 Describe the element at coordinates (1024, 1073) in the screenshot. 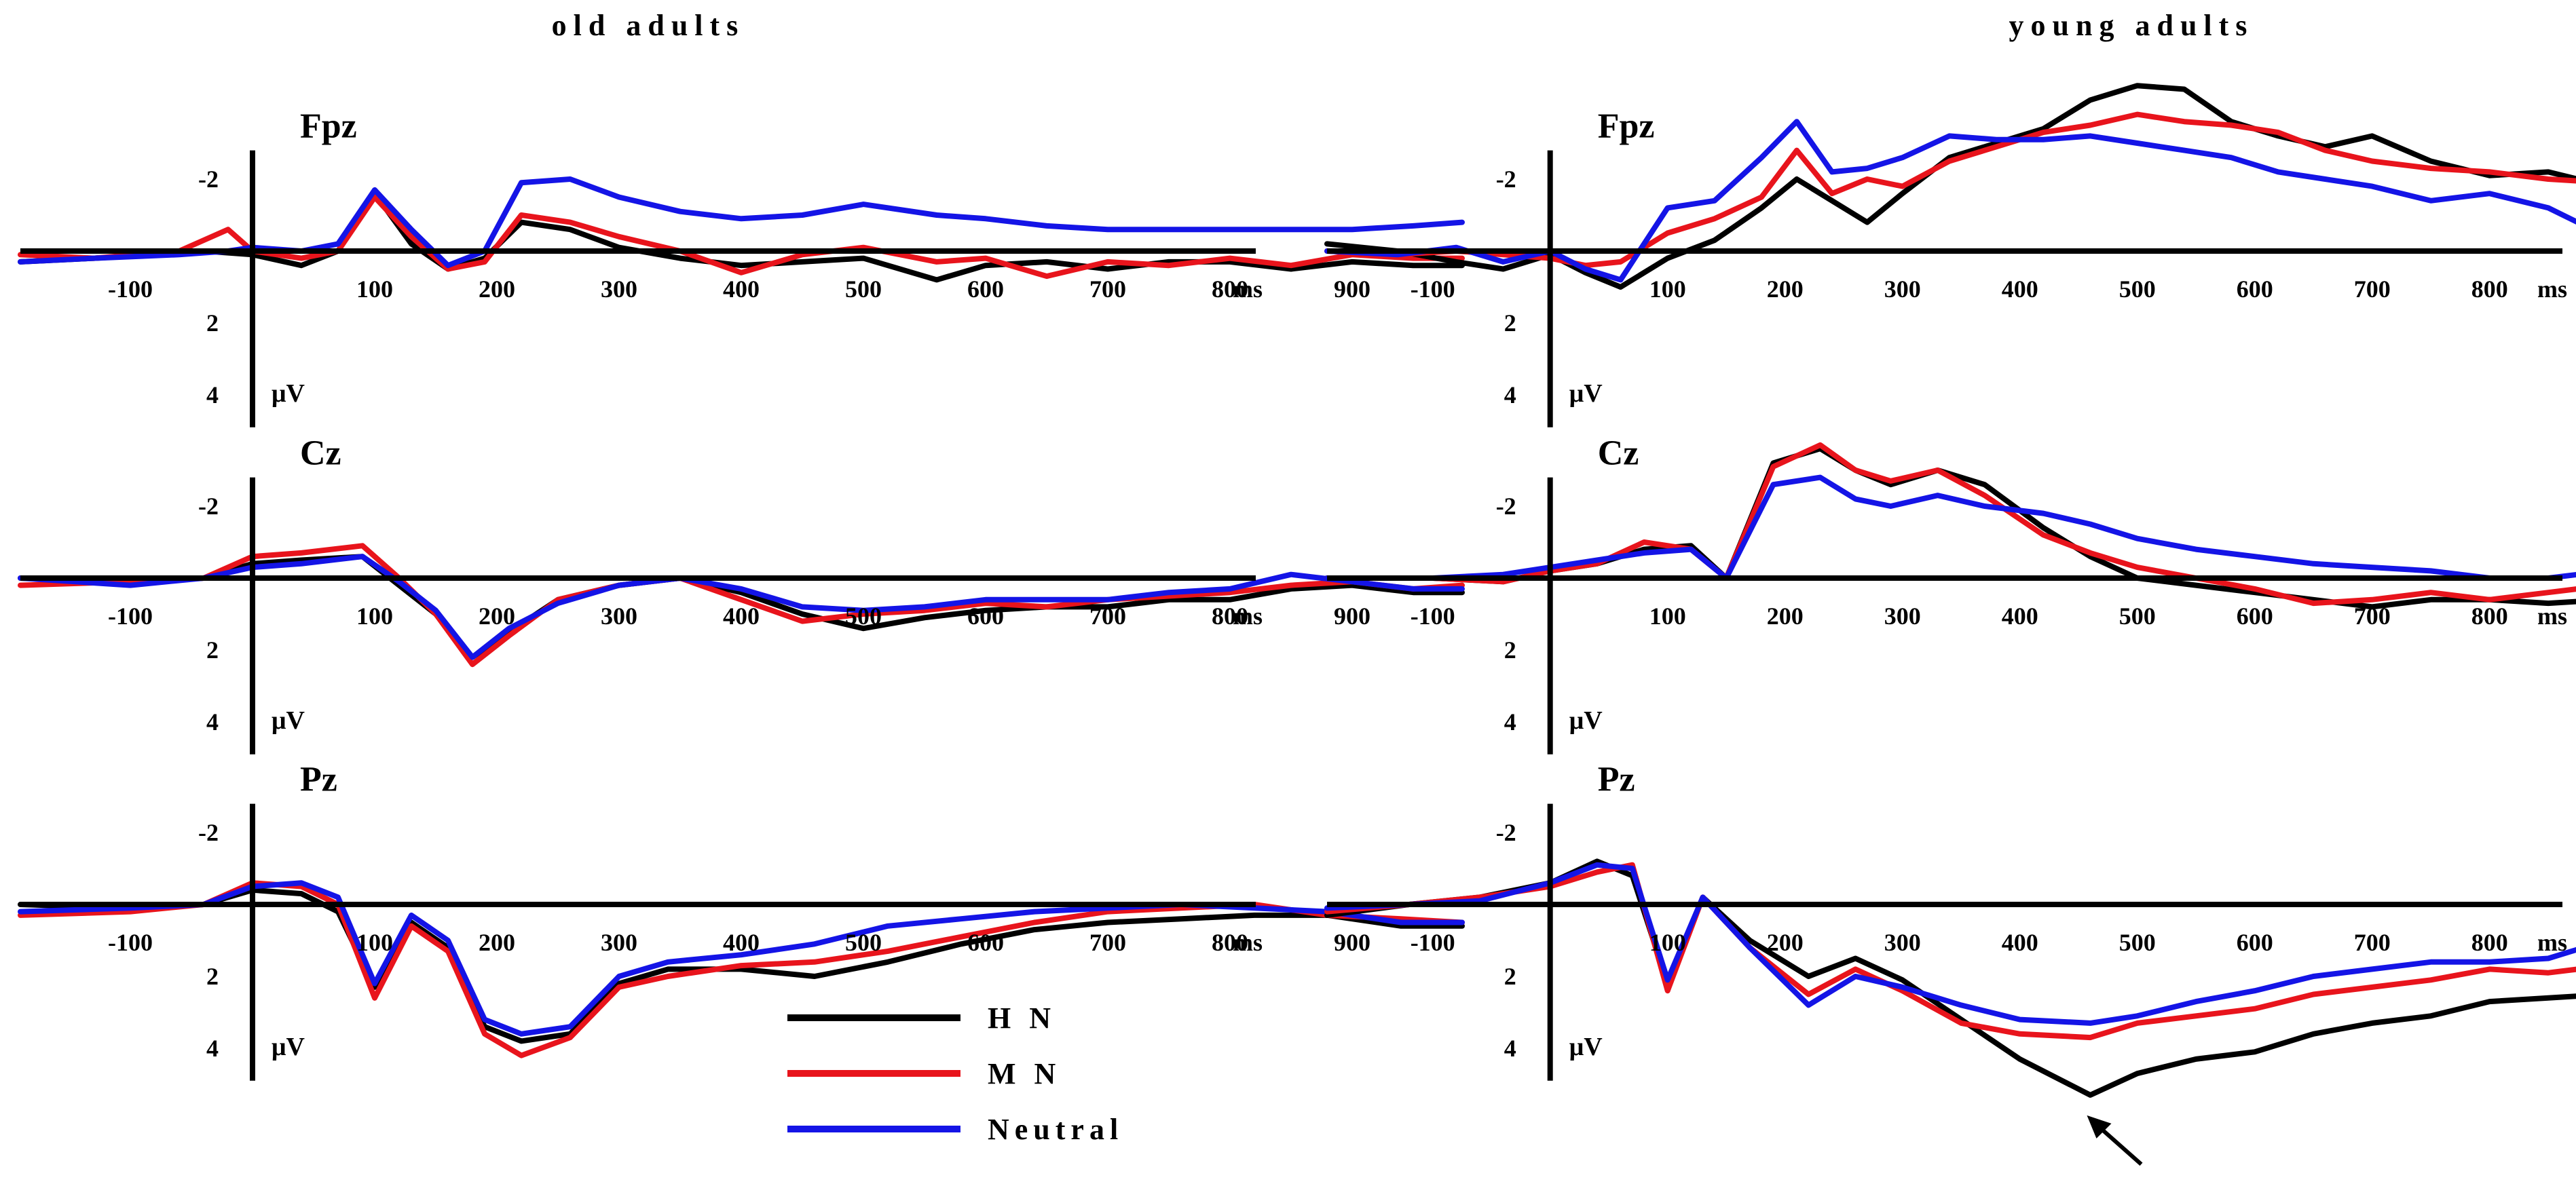

I see `legend-entry-label: M N` at that location.